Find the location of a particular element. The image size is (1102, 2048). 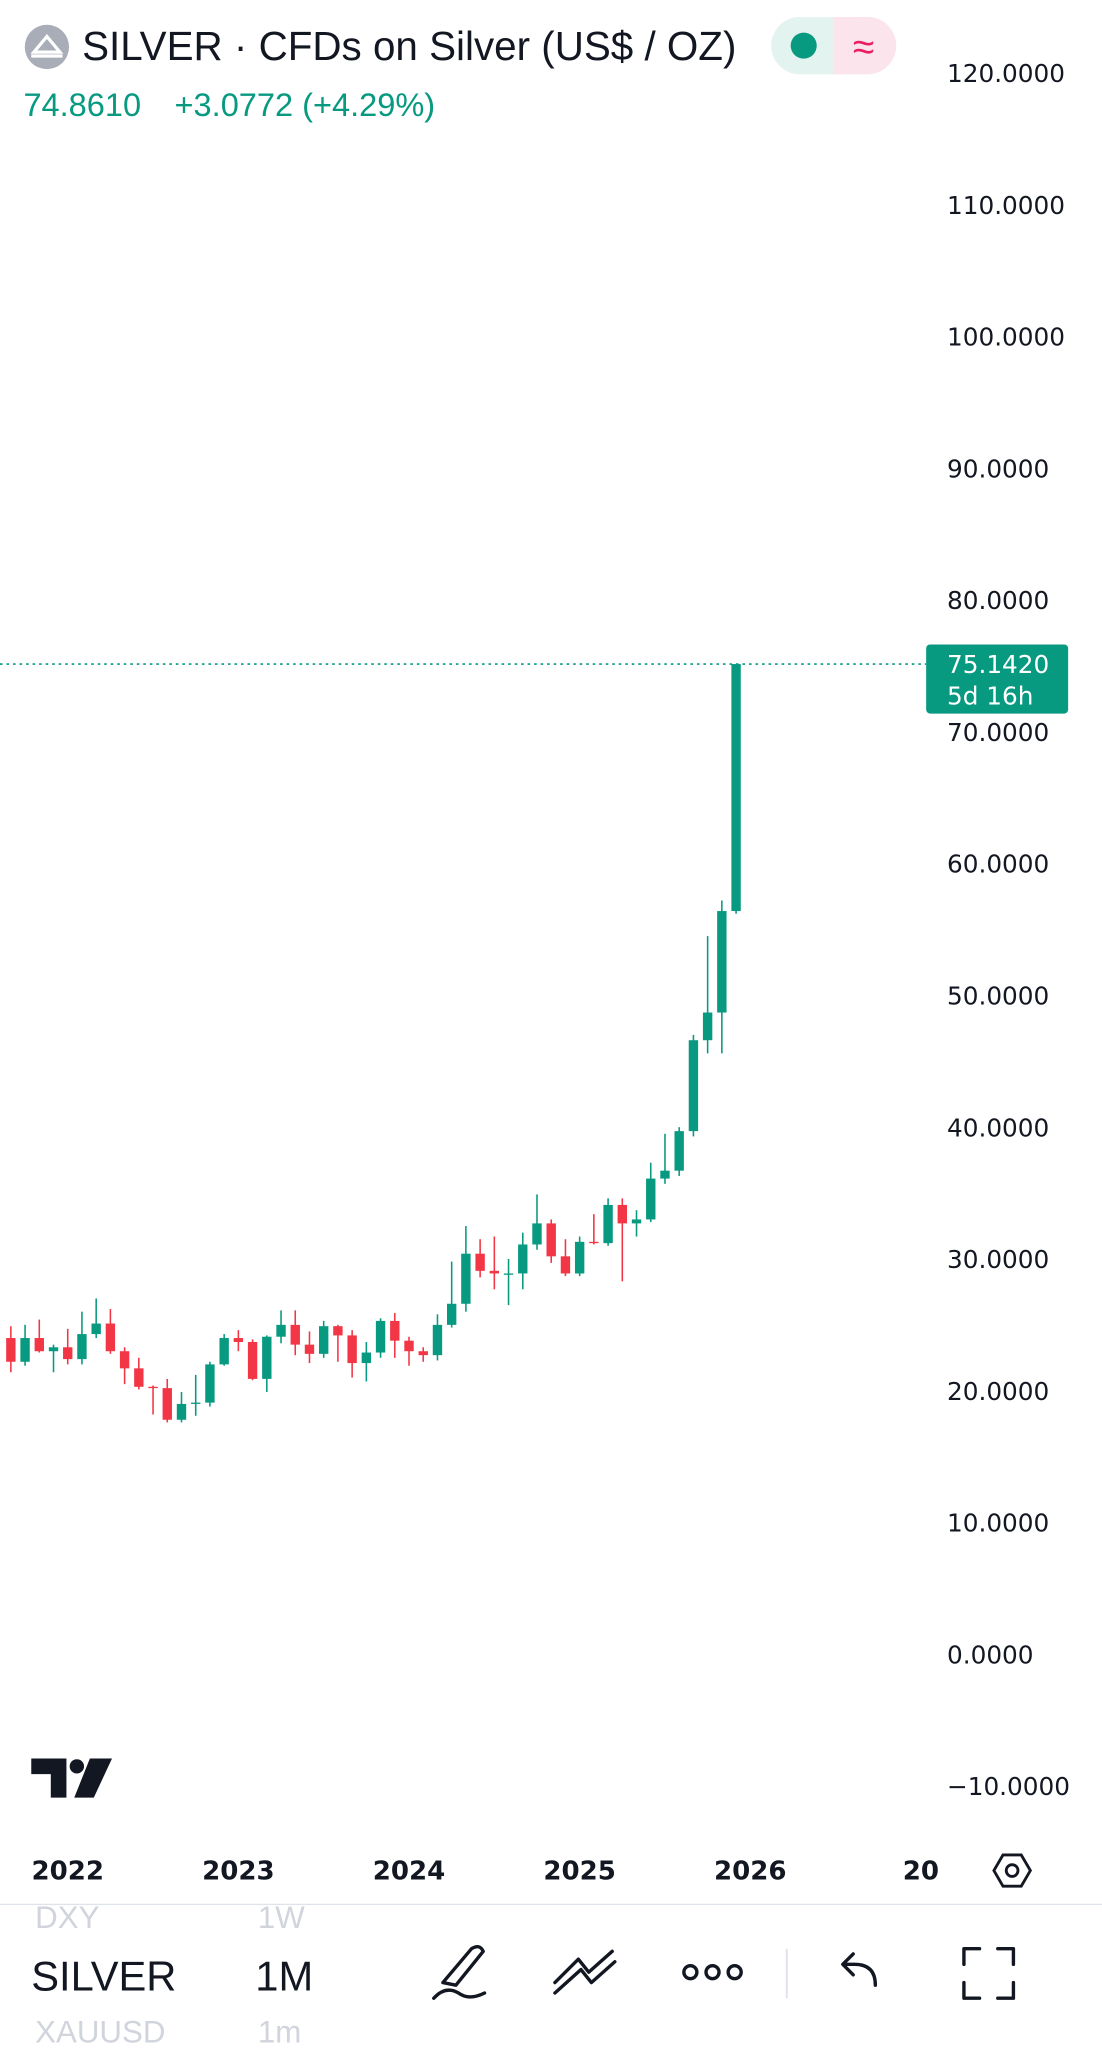

watchlist-symbol: DXY is located at coordinates (67, 1917).